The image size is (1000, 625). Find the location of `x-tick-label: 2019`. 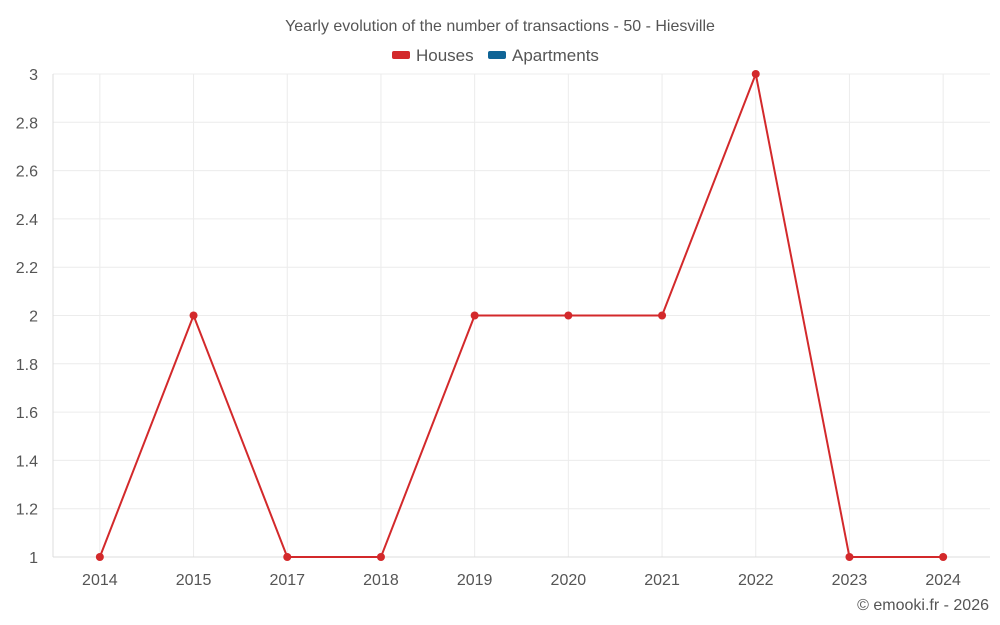

x-tick-label: 2019 is located at coordinates (475, 580).